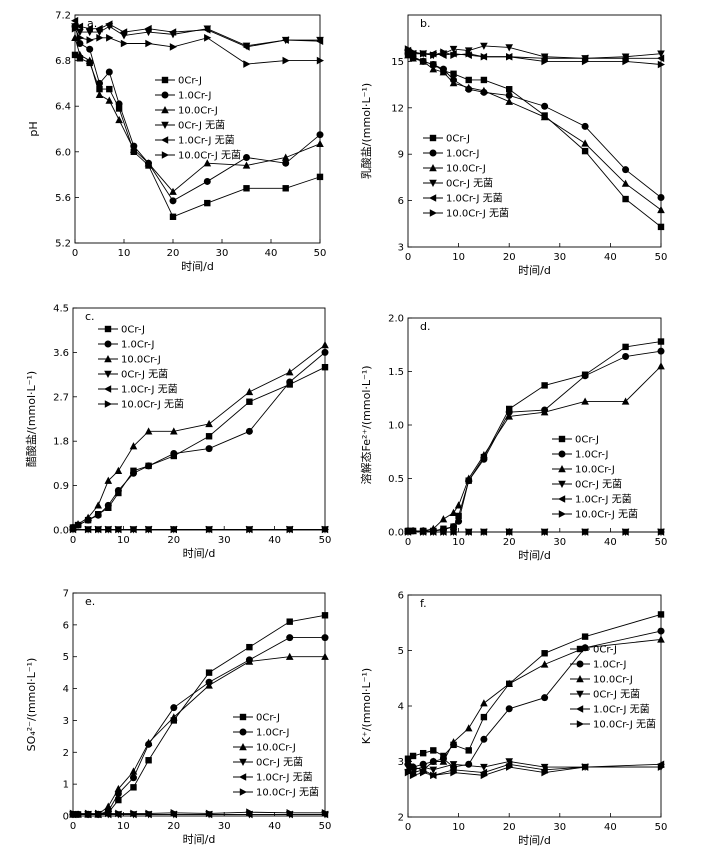  Describe the element at coordinates (149, 390) in the screenshot. I see `legend-label: 1.0Cr-J 无菌` at that location.